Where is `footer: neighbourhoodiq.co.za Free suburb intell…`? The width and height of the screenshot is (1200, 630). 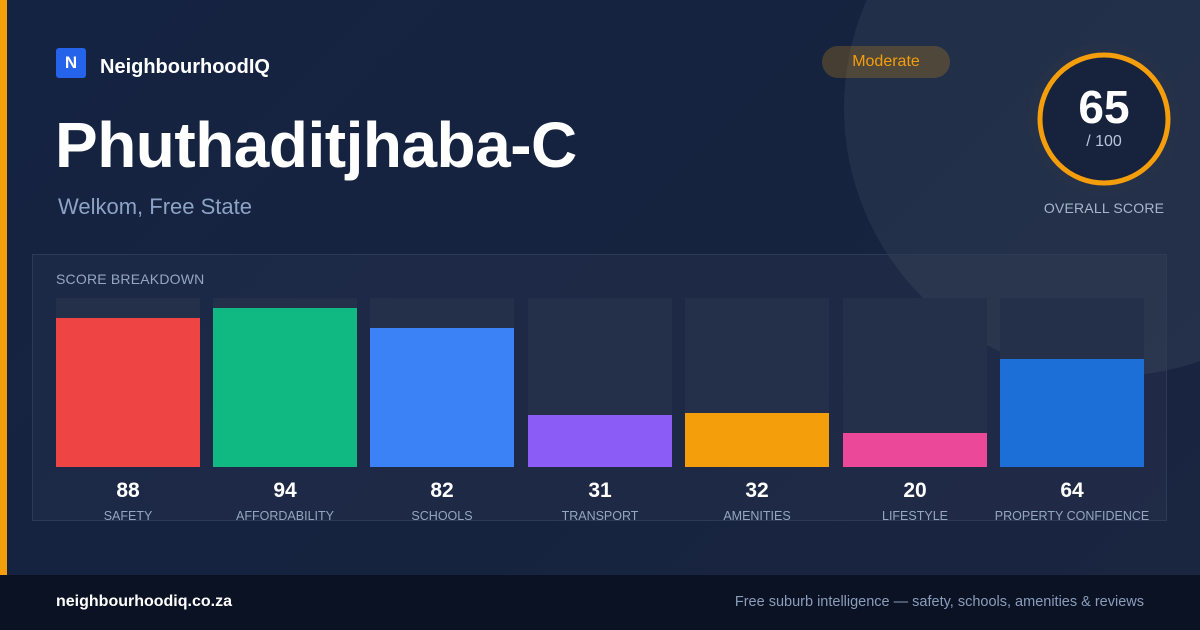 footer: neighbourhoodiq.co.za Free suburb intell… is located at coordinates (600, 602).